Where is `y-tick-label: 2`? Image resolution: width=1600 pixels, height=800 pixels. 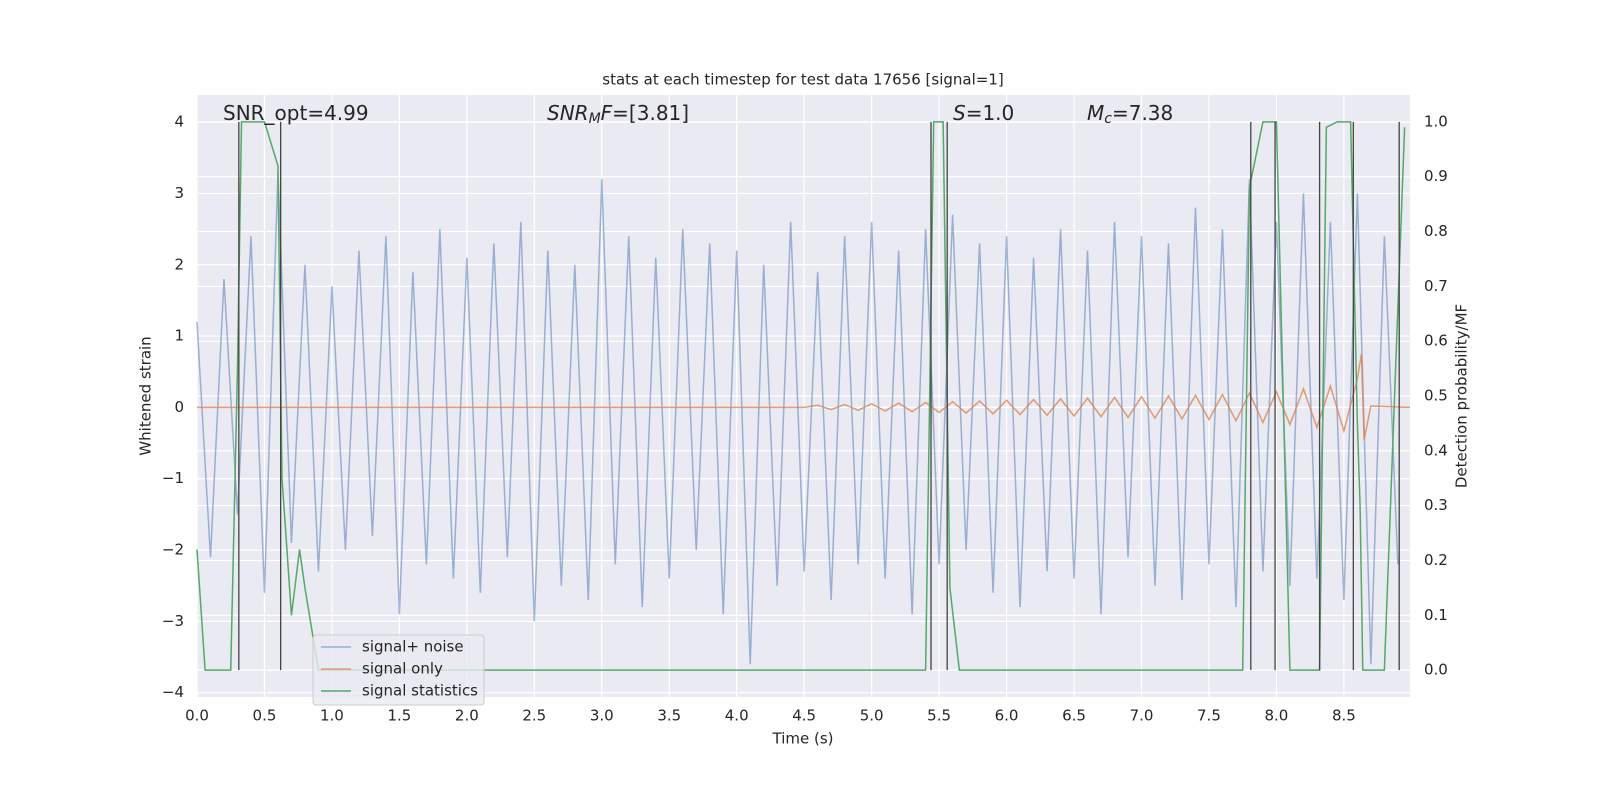 y-tick-label: 2 is located at coordinates (179, 264).